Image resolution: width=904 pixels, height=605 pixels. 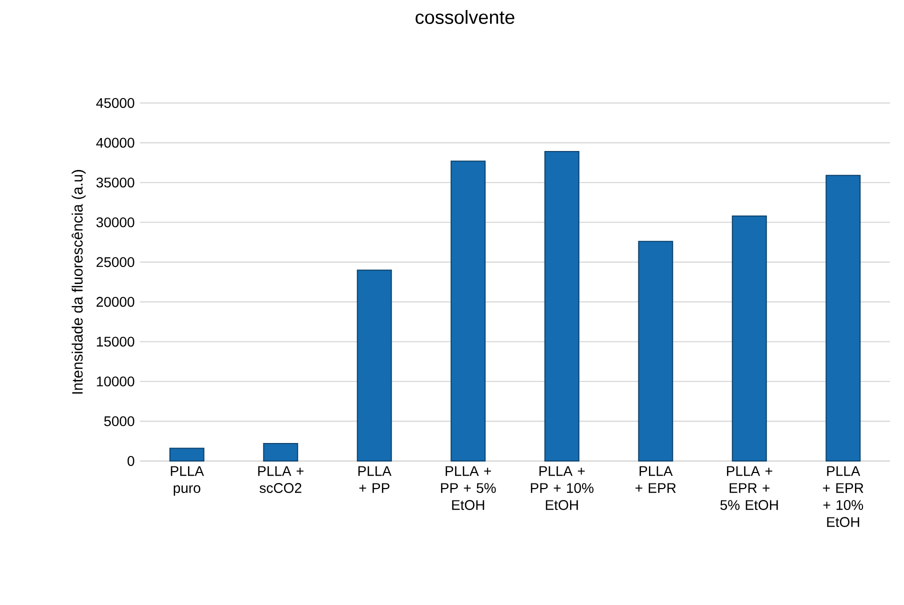 What do you see at coordinates (115, 381) in the screenshot?
I see `y-tick-label: 10000` at bounding box center [115, 381].